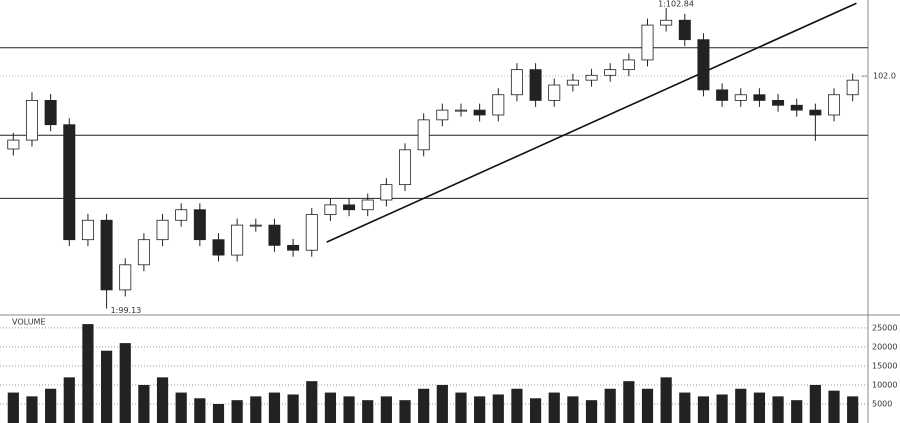 This screenshot has height=423, width=900. I want to click on y-tick-label: 25000, so click(884, 327).